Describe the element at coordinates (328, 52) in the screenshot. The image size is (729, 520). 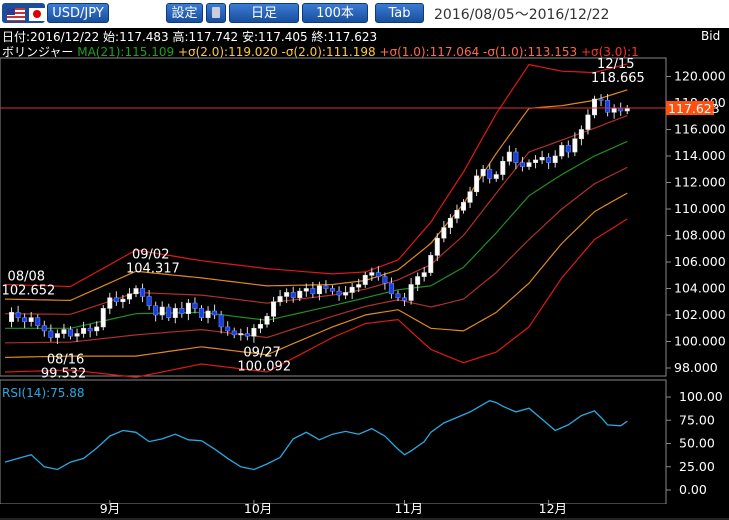
I see `minus-sigma2-value: -σ(2.0):111.198` at that location.